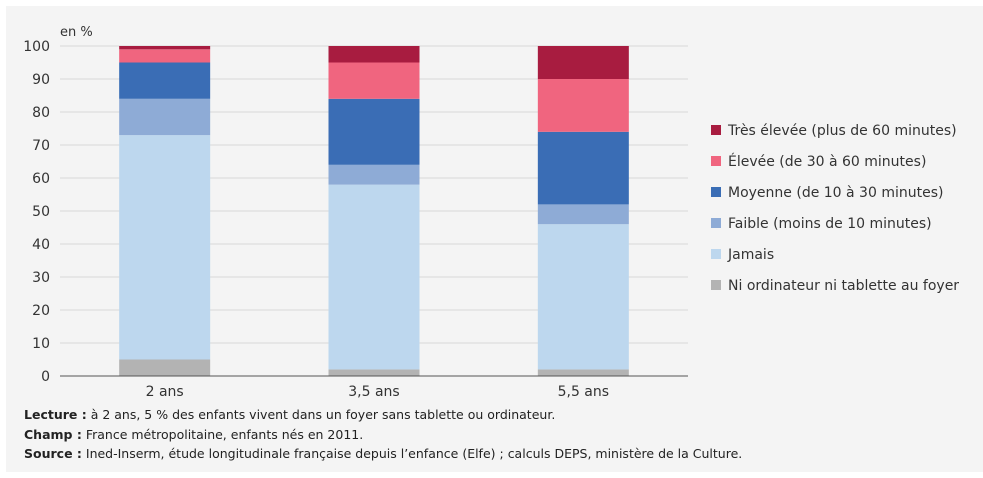  Describe the element at coordinates (53, 434) in the screenshot. I see `note-champ-label: Champ :` at that location.